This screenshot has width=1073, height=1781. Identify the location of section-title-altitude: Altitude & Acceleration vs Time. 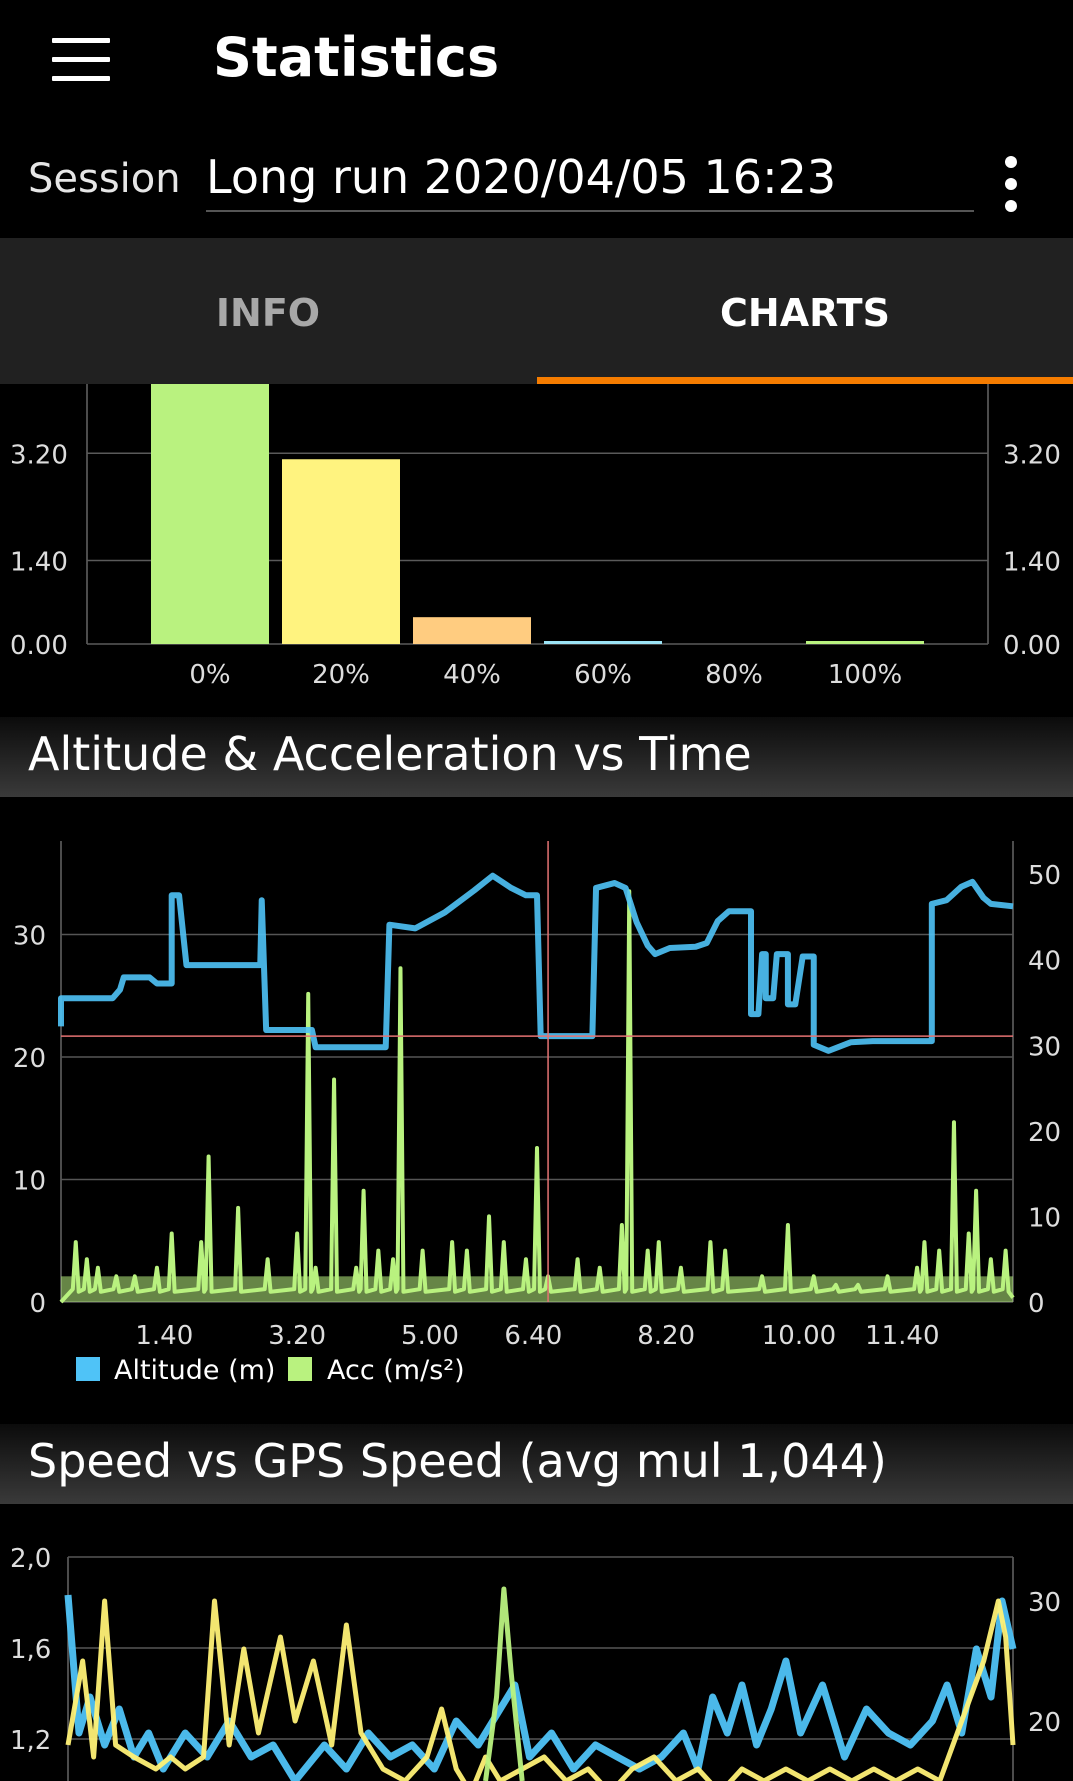
(390, 754).